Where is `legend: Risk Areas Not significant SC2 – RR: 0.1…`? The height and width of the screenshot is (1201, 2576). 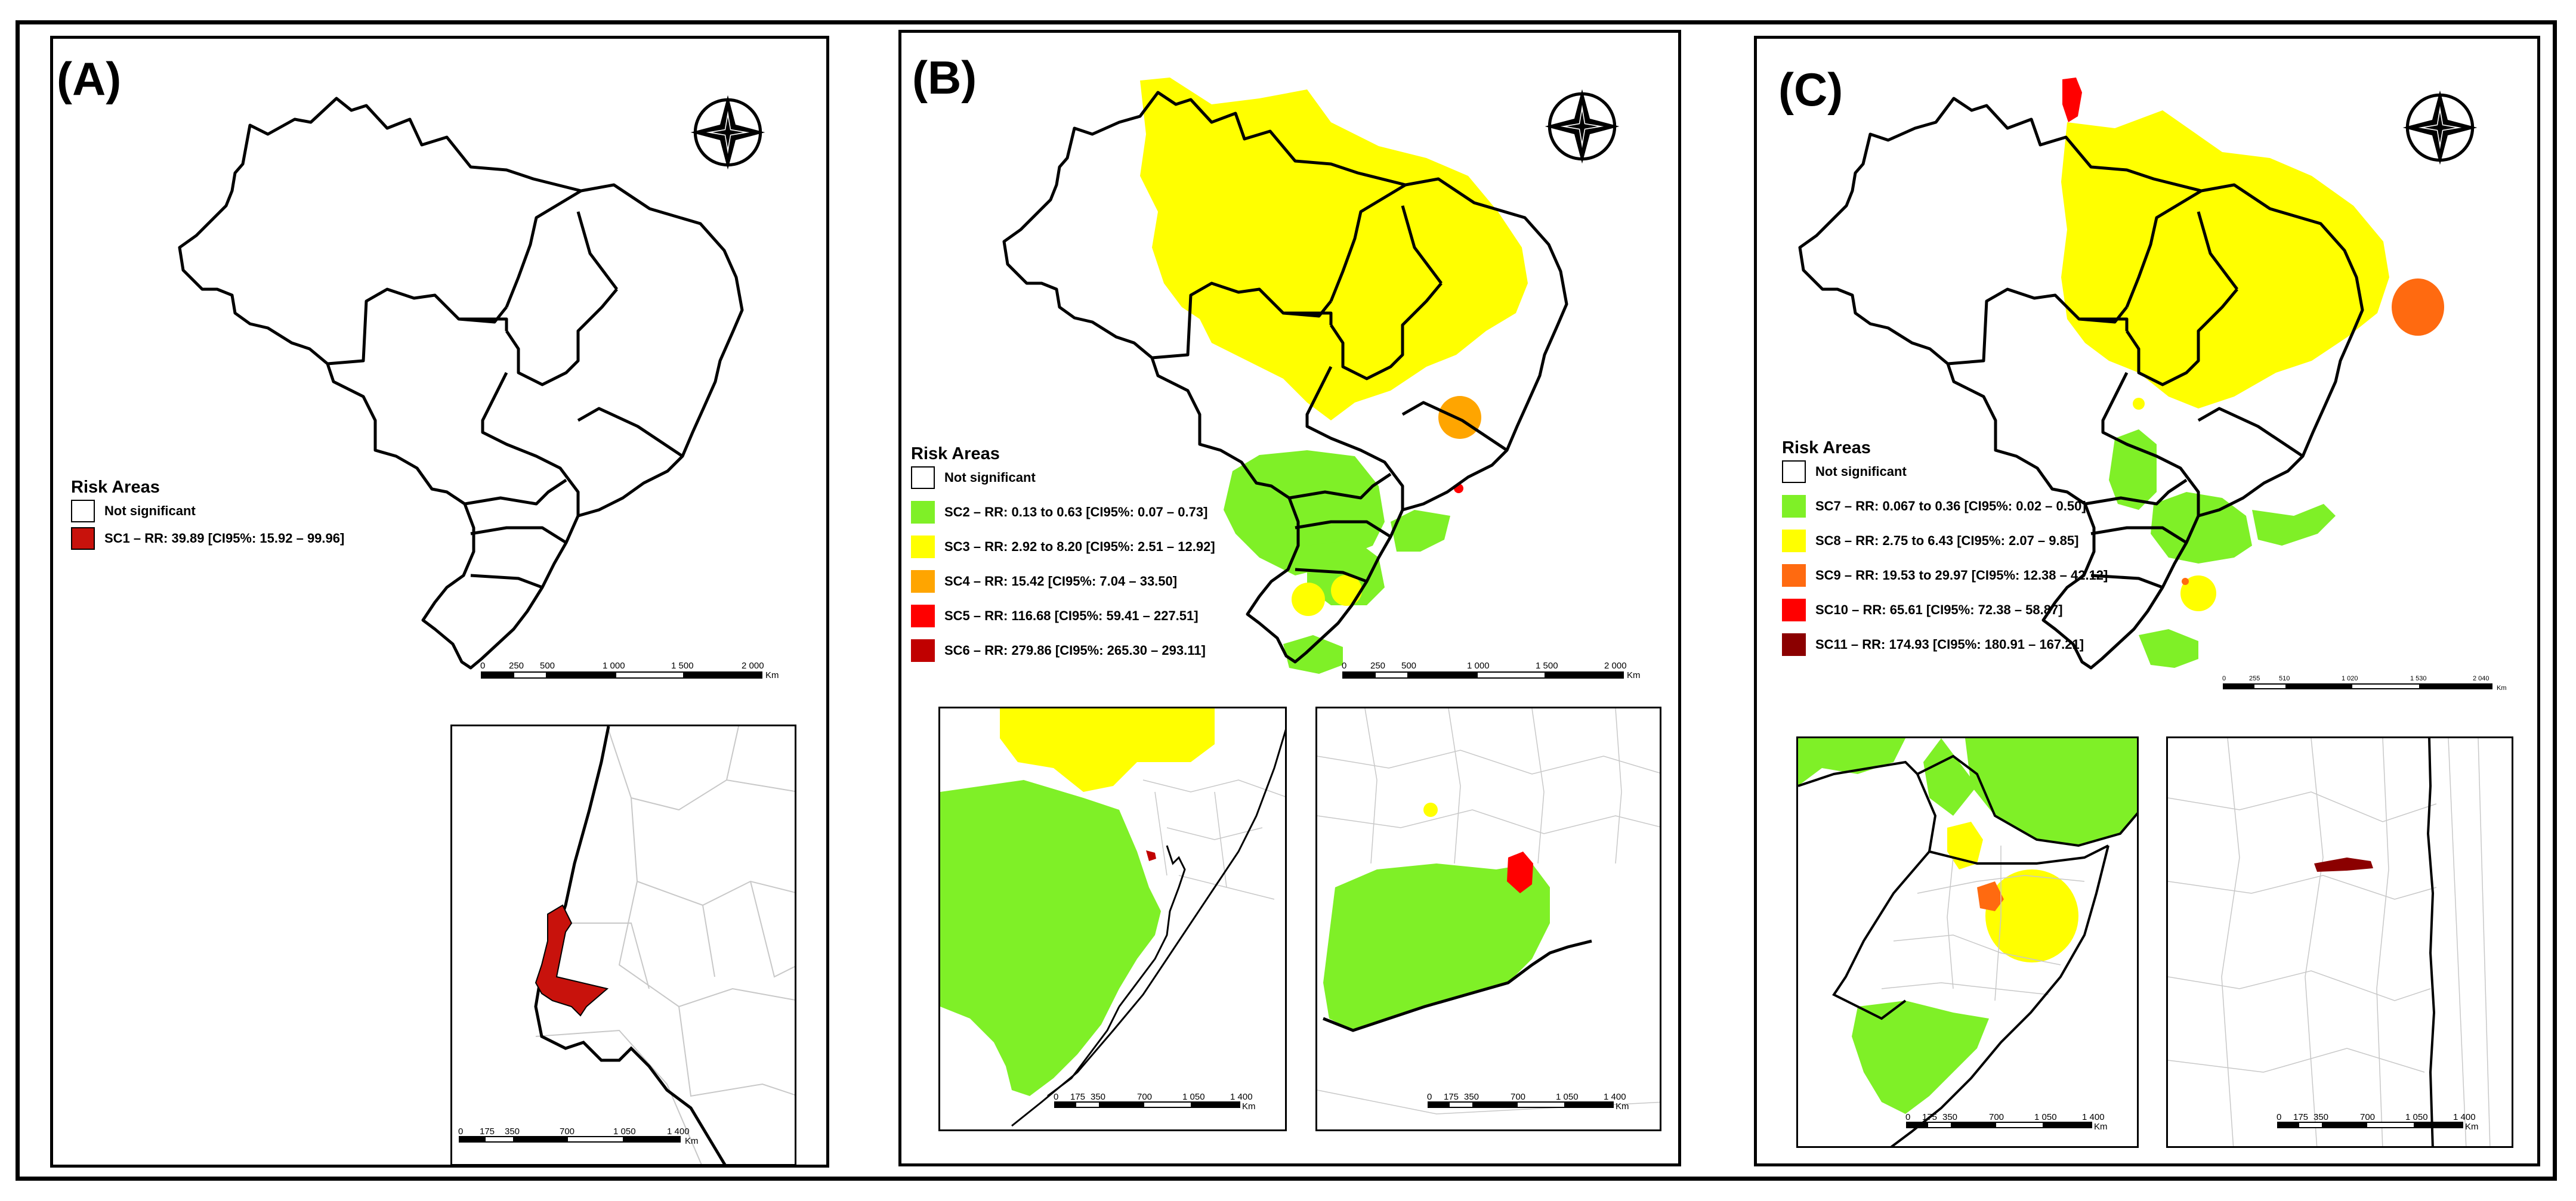 legend: Risk Areas Not significant SC2 – RR: 0.1… is located at coordinates (1063, 554).